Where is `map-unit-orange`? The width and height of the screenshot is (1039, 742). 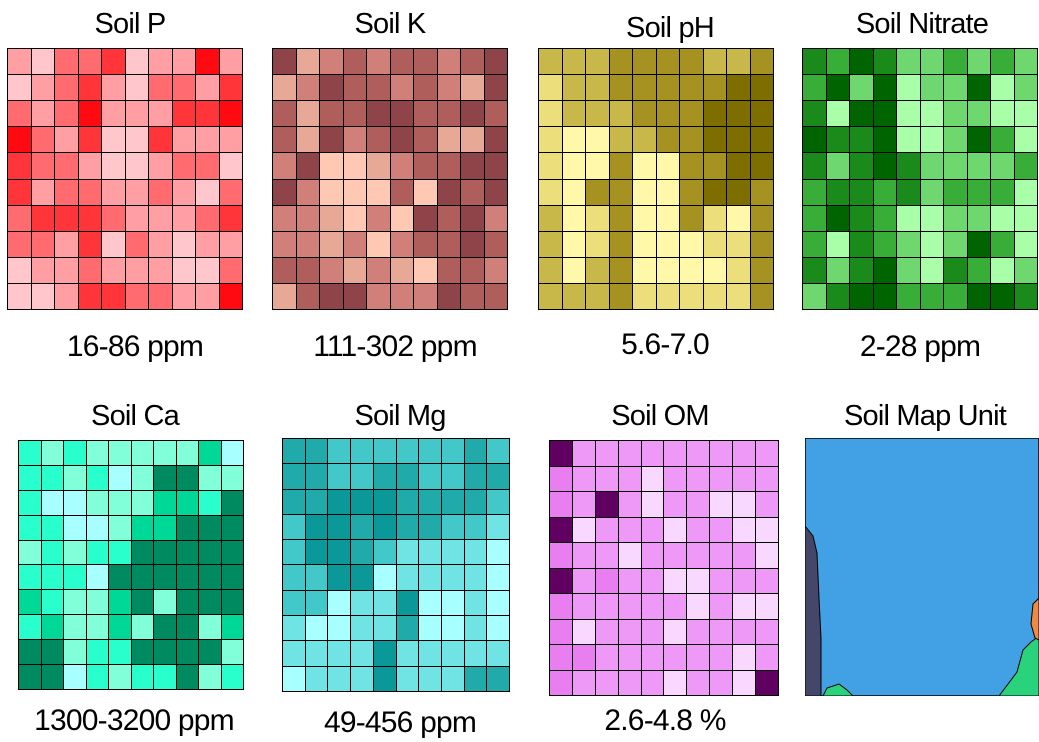
map-unit-orange is located at coordinates (1034, 619).